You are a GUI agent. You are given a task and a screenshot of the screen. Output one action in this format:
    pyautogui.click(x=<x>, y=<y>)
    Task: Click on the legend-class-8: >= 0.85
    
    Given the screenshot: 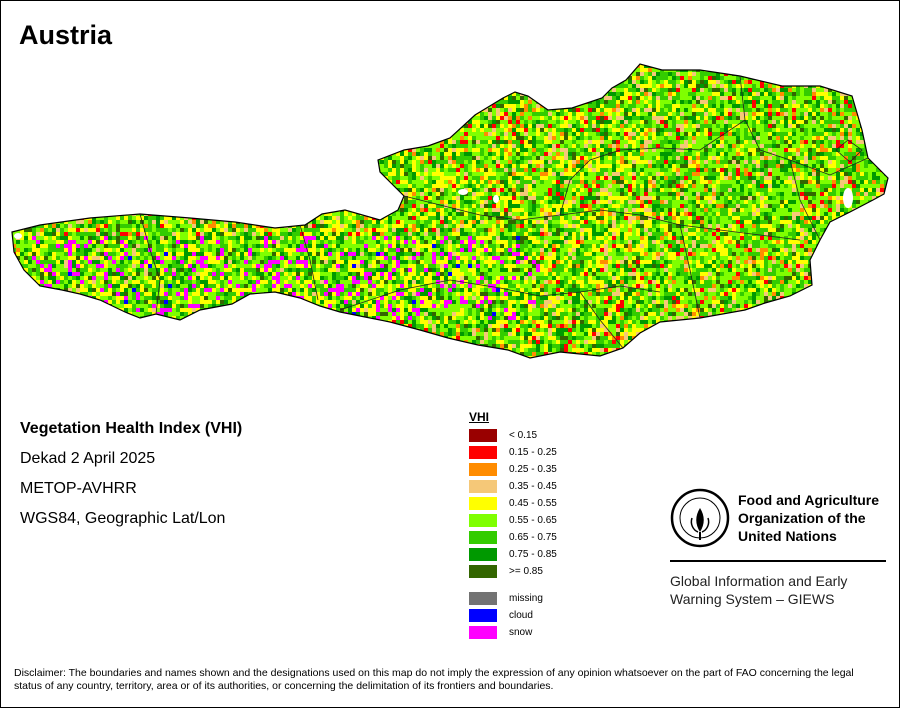 What is the action you would take?
    pyautogui.click(x=513, y=571)
    